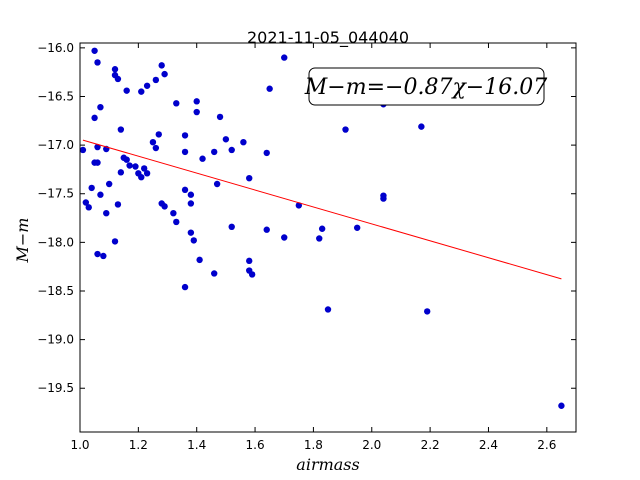 The image size is (640, 480). Describe the element at coordinates (430, 445) in the screenshot. I see `x-tick-label: 2.2` at that location.